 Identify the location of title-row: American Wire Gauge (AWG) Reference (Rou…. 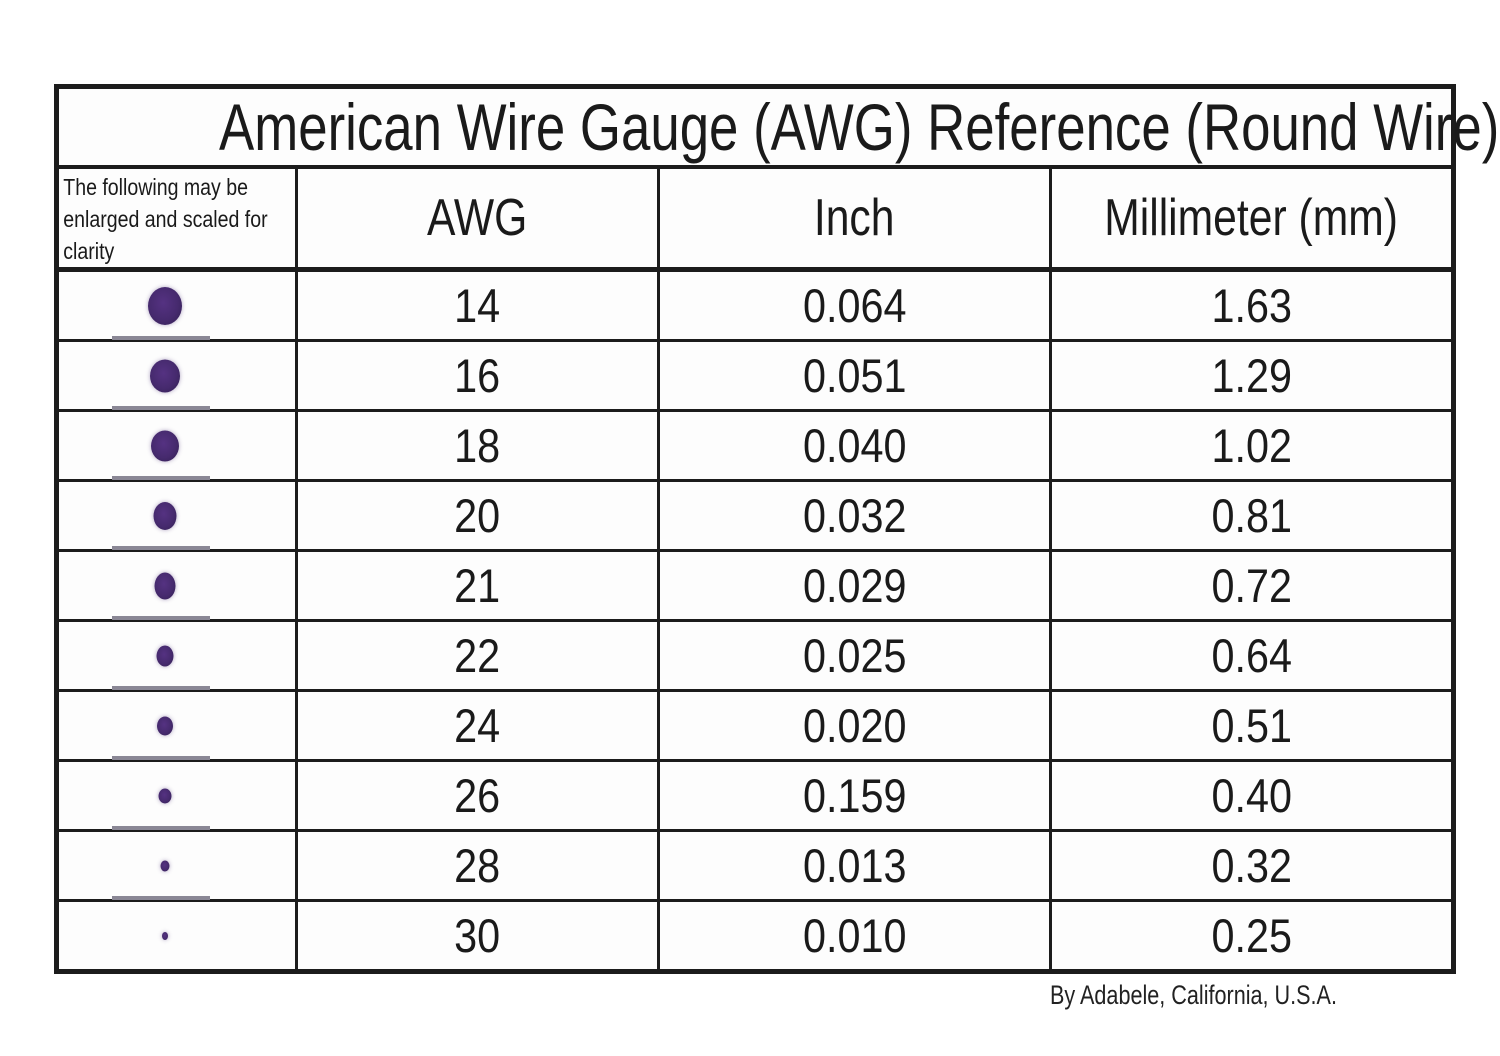
(776, 127).